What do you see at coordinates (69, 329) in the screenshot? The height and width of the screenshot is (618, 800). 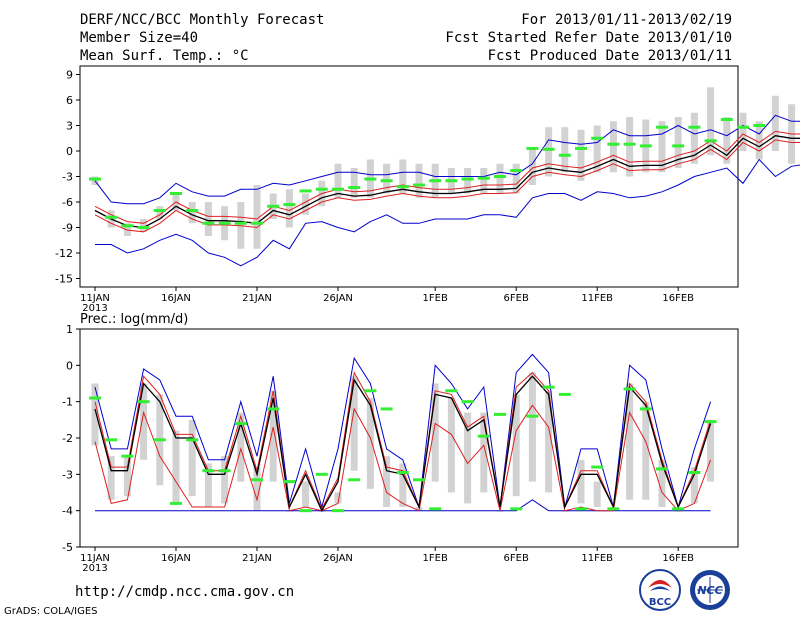 I see `y-tick-label: 1` at bounding box center [69, 329].